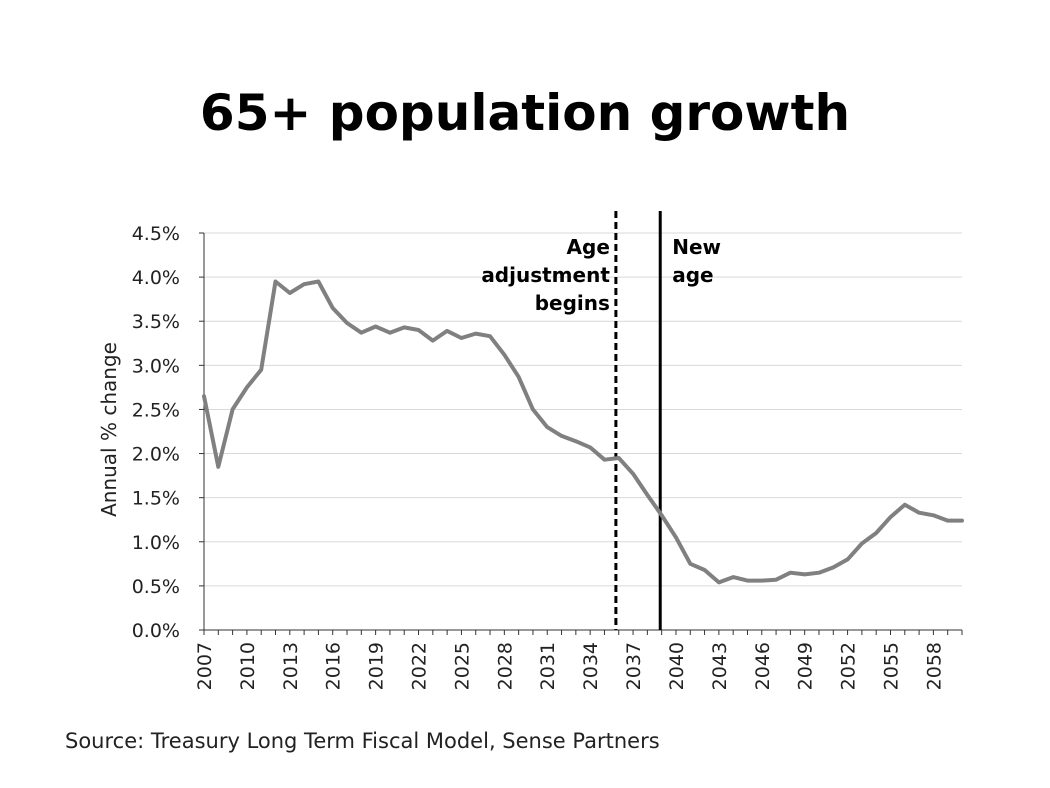 This screenshot has height=788, width=1050. Describe the element at coordinates (156, 587) in the screenshot. I see `y-tick-label: 0.5%` at that location.